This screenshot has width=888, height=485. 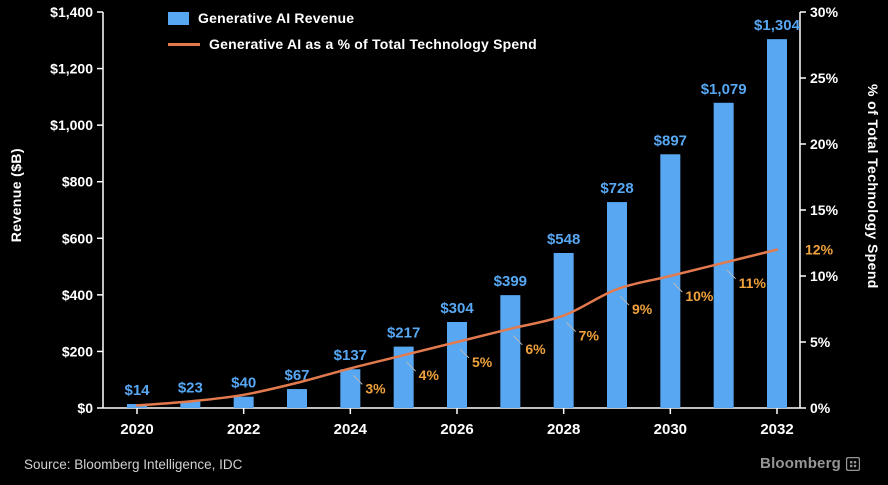 What do you see at coordinates (510, 281) in the screenshot?
I see `bar-value-label: $399` at bounding box center [510, 281].